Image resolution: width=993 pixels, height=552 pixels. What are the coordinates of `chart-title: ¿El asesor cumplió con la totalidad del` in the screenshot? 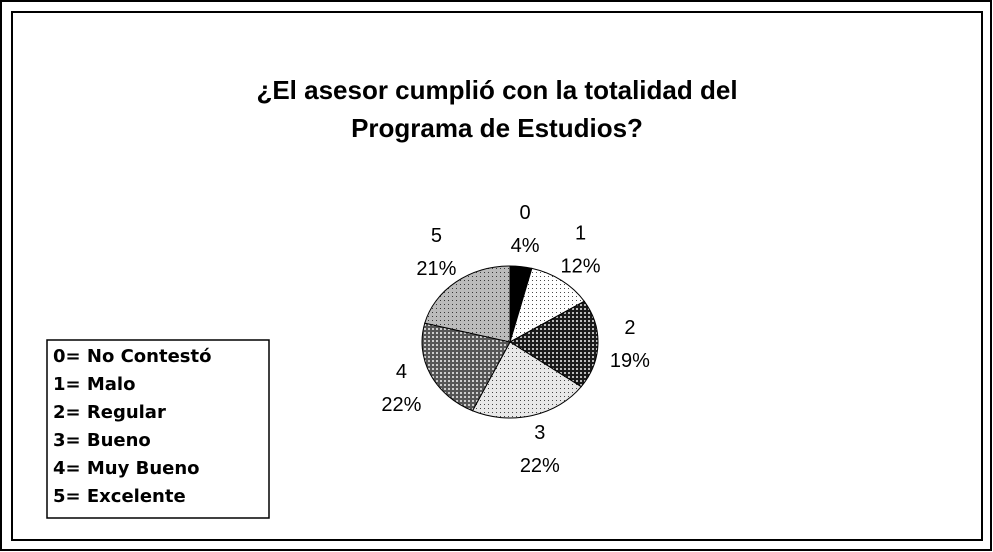 It's located at (496, 90).